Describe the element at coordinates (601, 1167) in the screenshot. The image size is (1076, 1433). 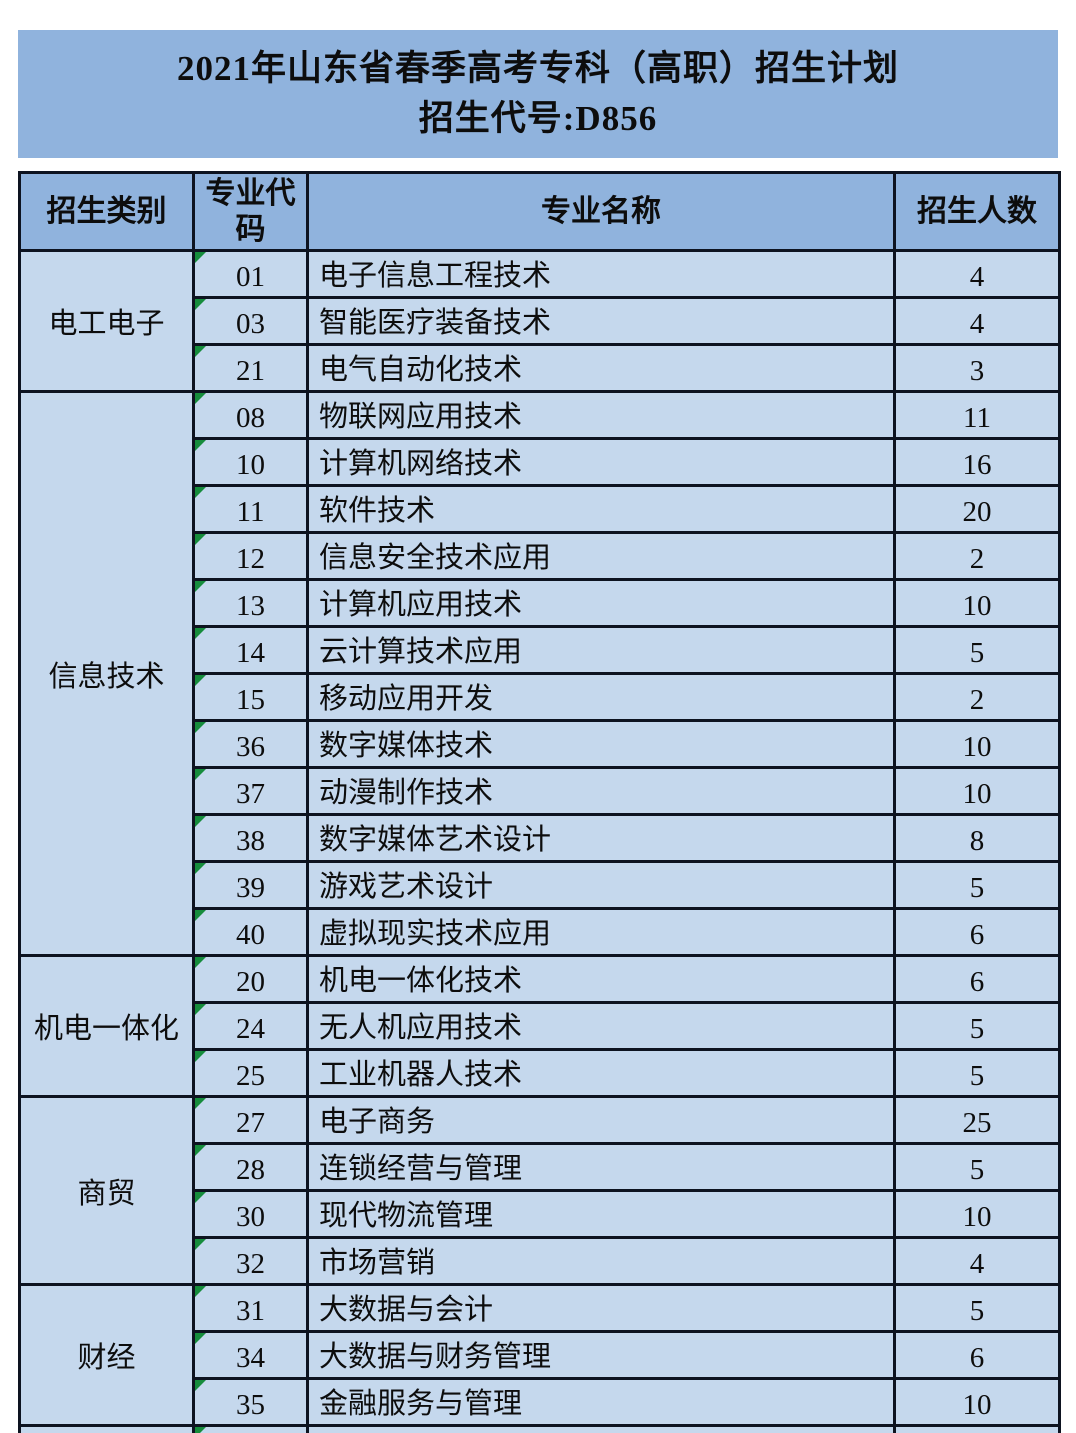
I see `major-name-cell: 连锁经营与管理` at that location.